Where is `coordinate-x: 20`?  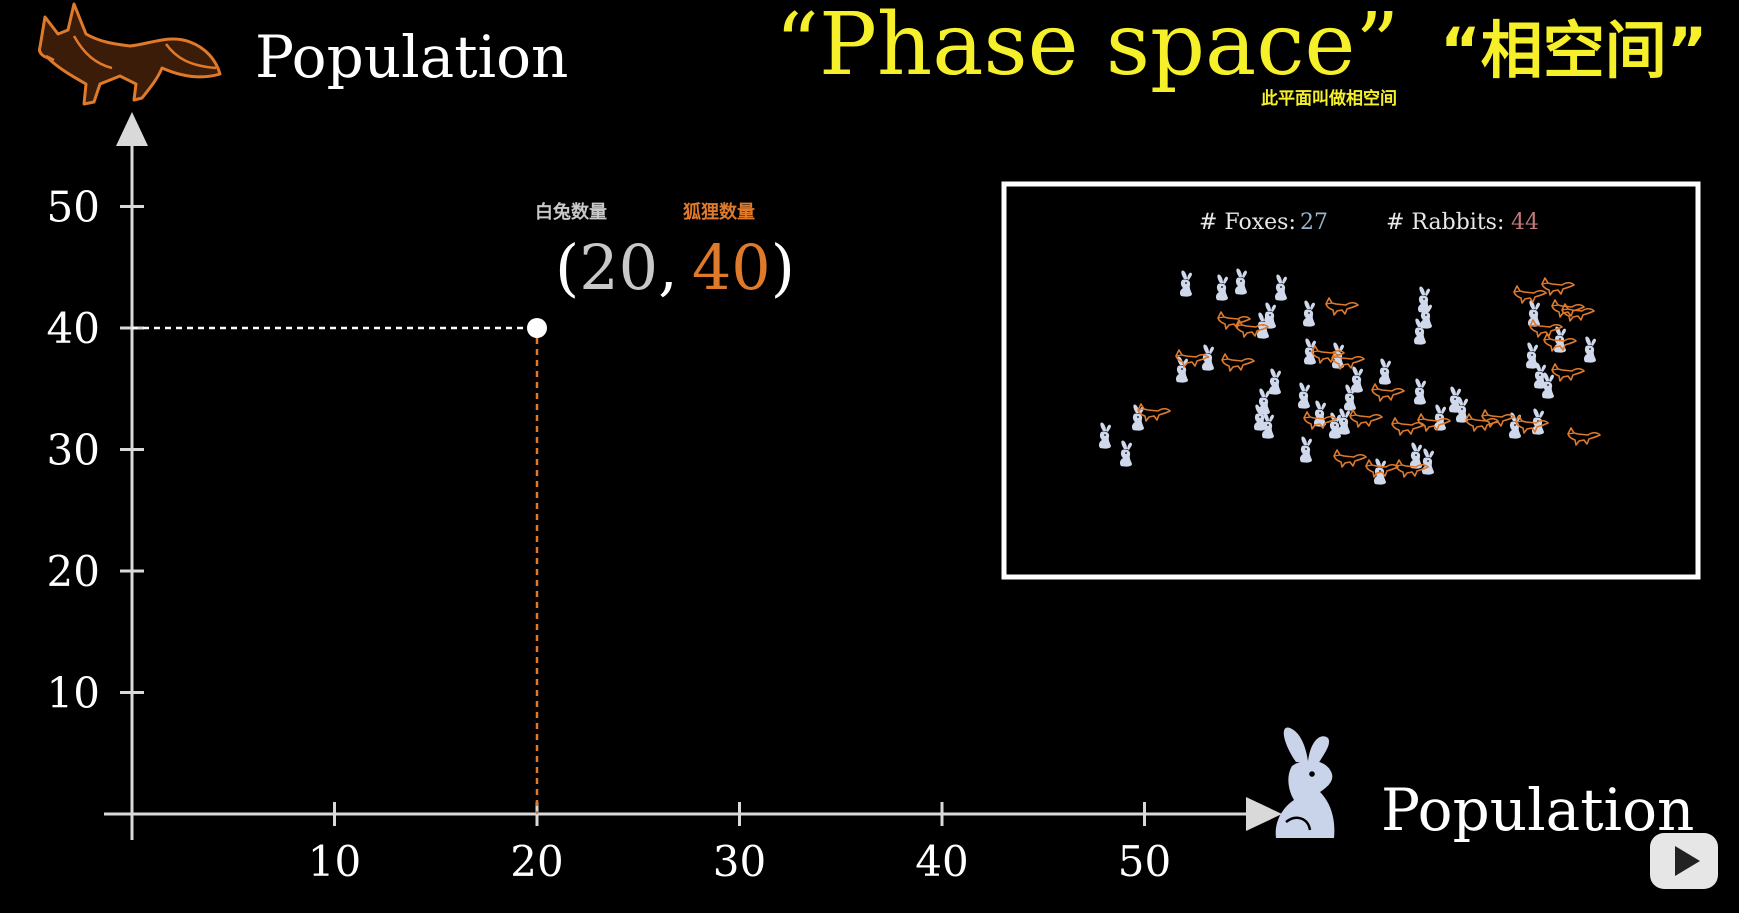
coordinate-x: 20 is located at coordinates (618, 267).